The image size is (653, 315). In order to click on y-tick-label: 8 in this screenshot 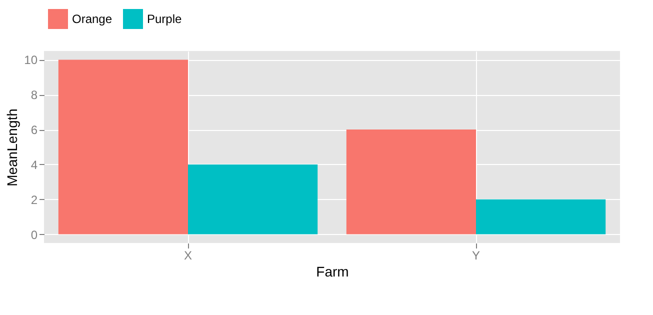, I will do `click(34, 95)`.